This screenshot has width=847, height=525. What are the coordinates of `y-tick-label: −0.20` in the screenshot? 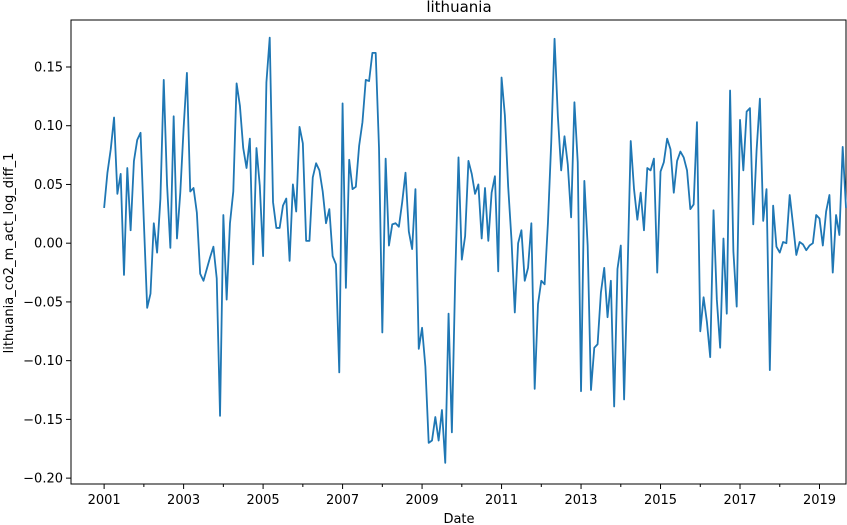 It's located at (43, 479).